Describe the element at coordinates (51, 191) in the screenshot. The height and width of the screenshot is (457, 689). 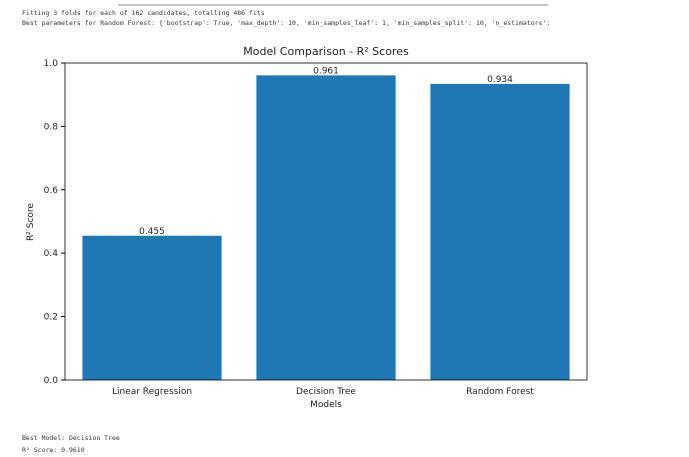
I see `y-tick-label: 0.6` at that location.